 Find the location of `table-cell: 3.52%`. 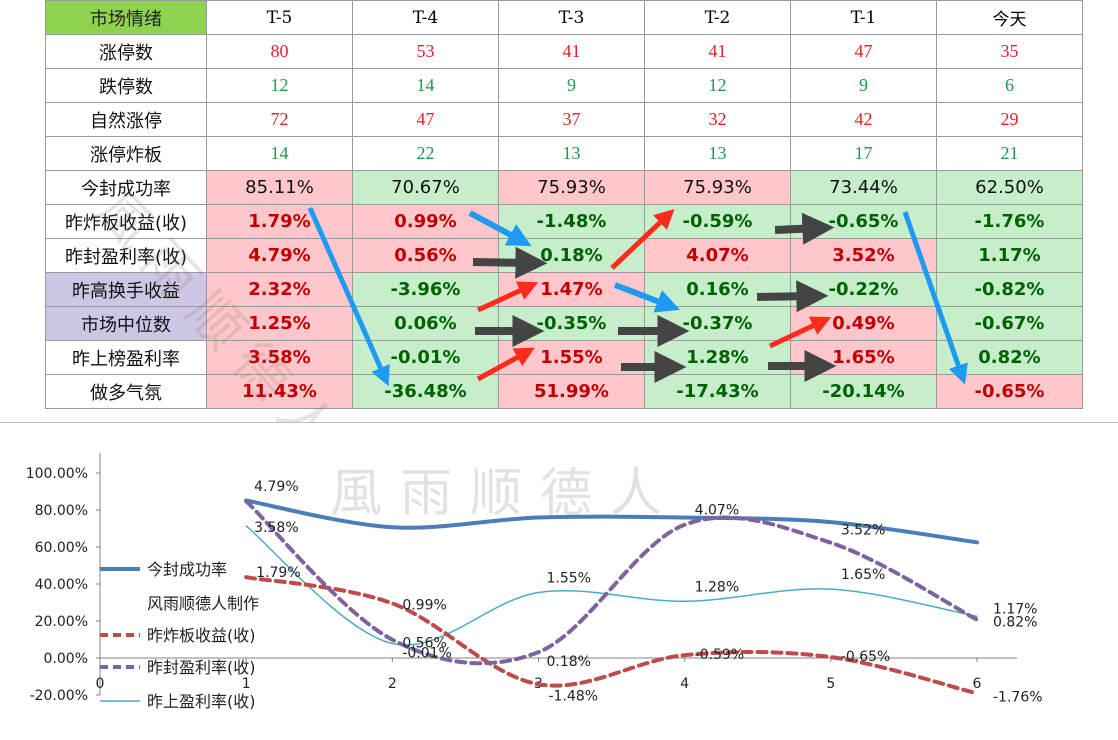

table-cell: 3.52% is located at coordinates (863, 255).